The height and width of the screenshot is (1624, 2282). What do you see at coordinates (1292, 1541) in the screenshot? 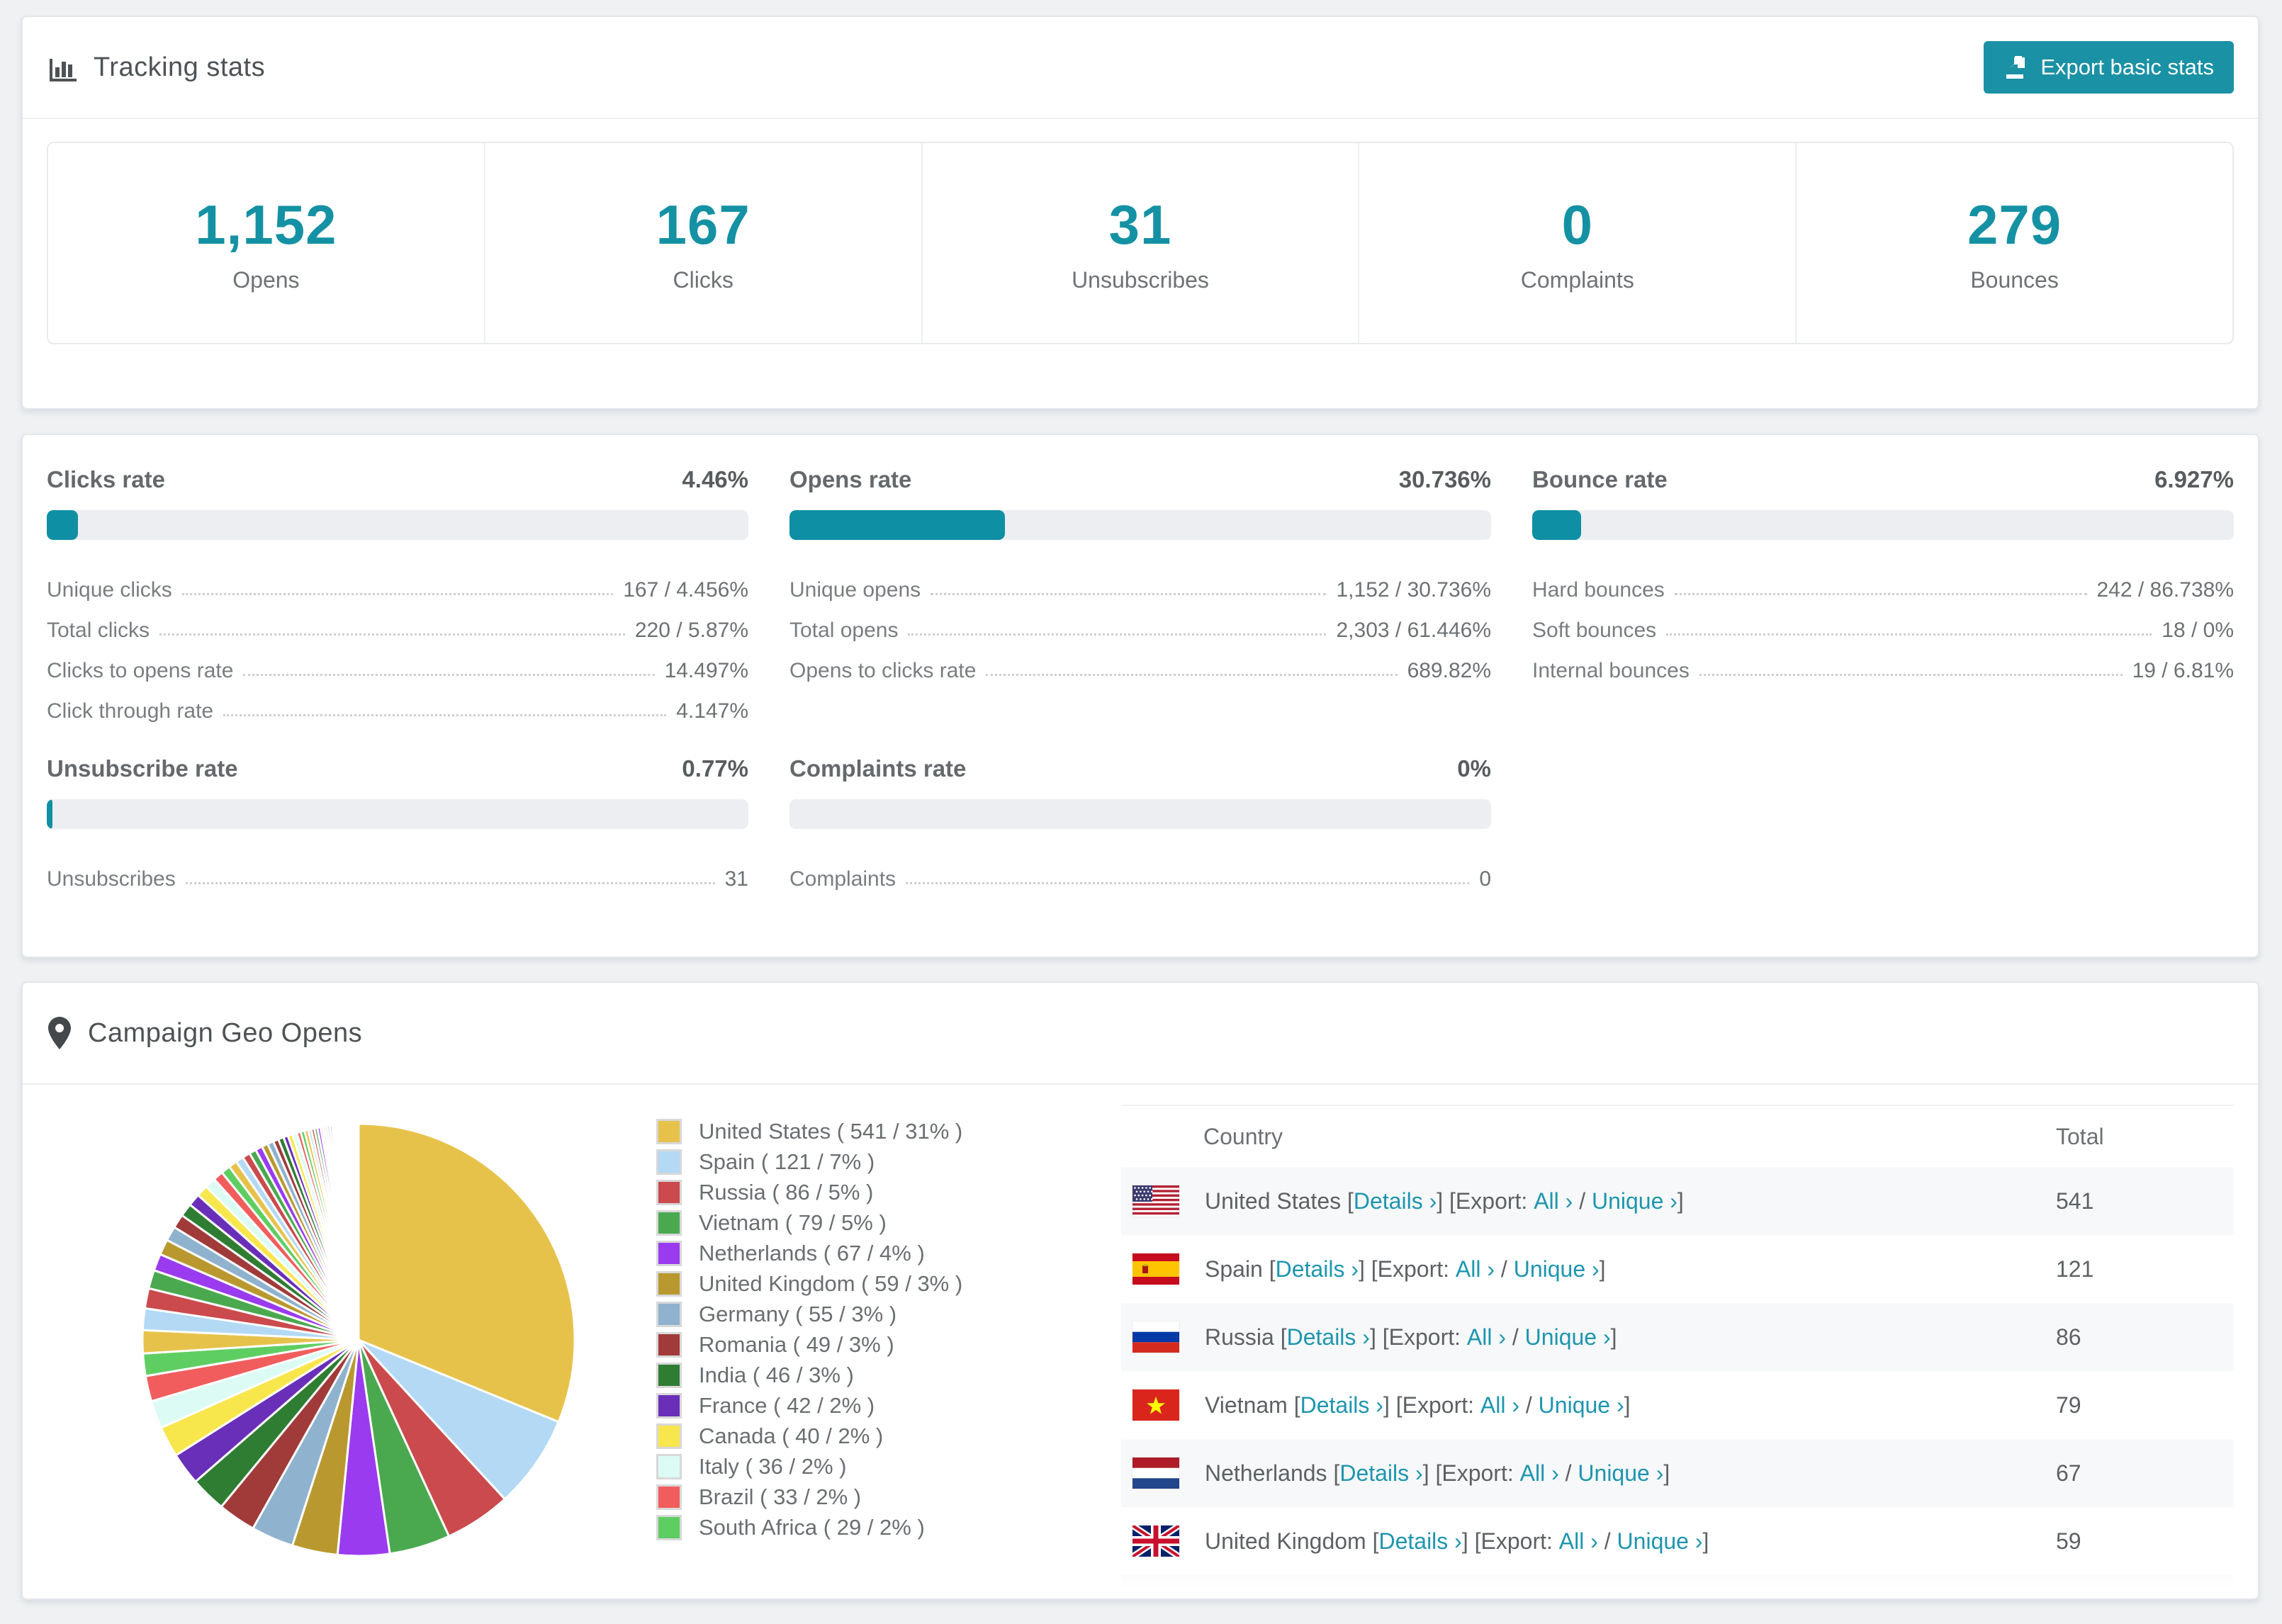
I see `country-name: United Kingdom [` at bounding box center [1292, 1541].